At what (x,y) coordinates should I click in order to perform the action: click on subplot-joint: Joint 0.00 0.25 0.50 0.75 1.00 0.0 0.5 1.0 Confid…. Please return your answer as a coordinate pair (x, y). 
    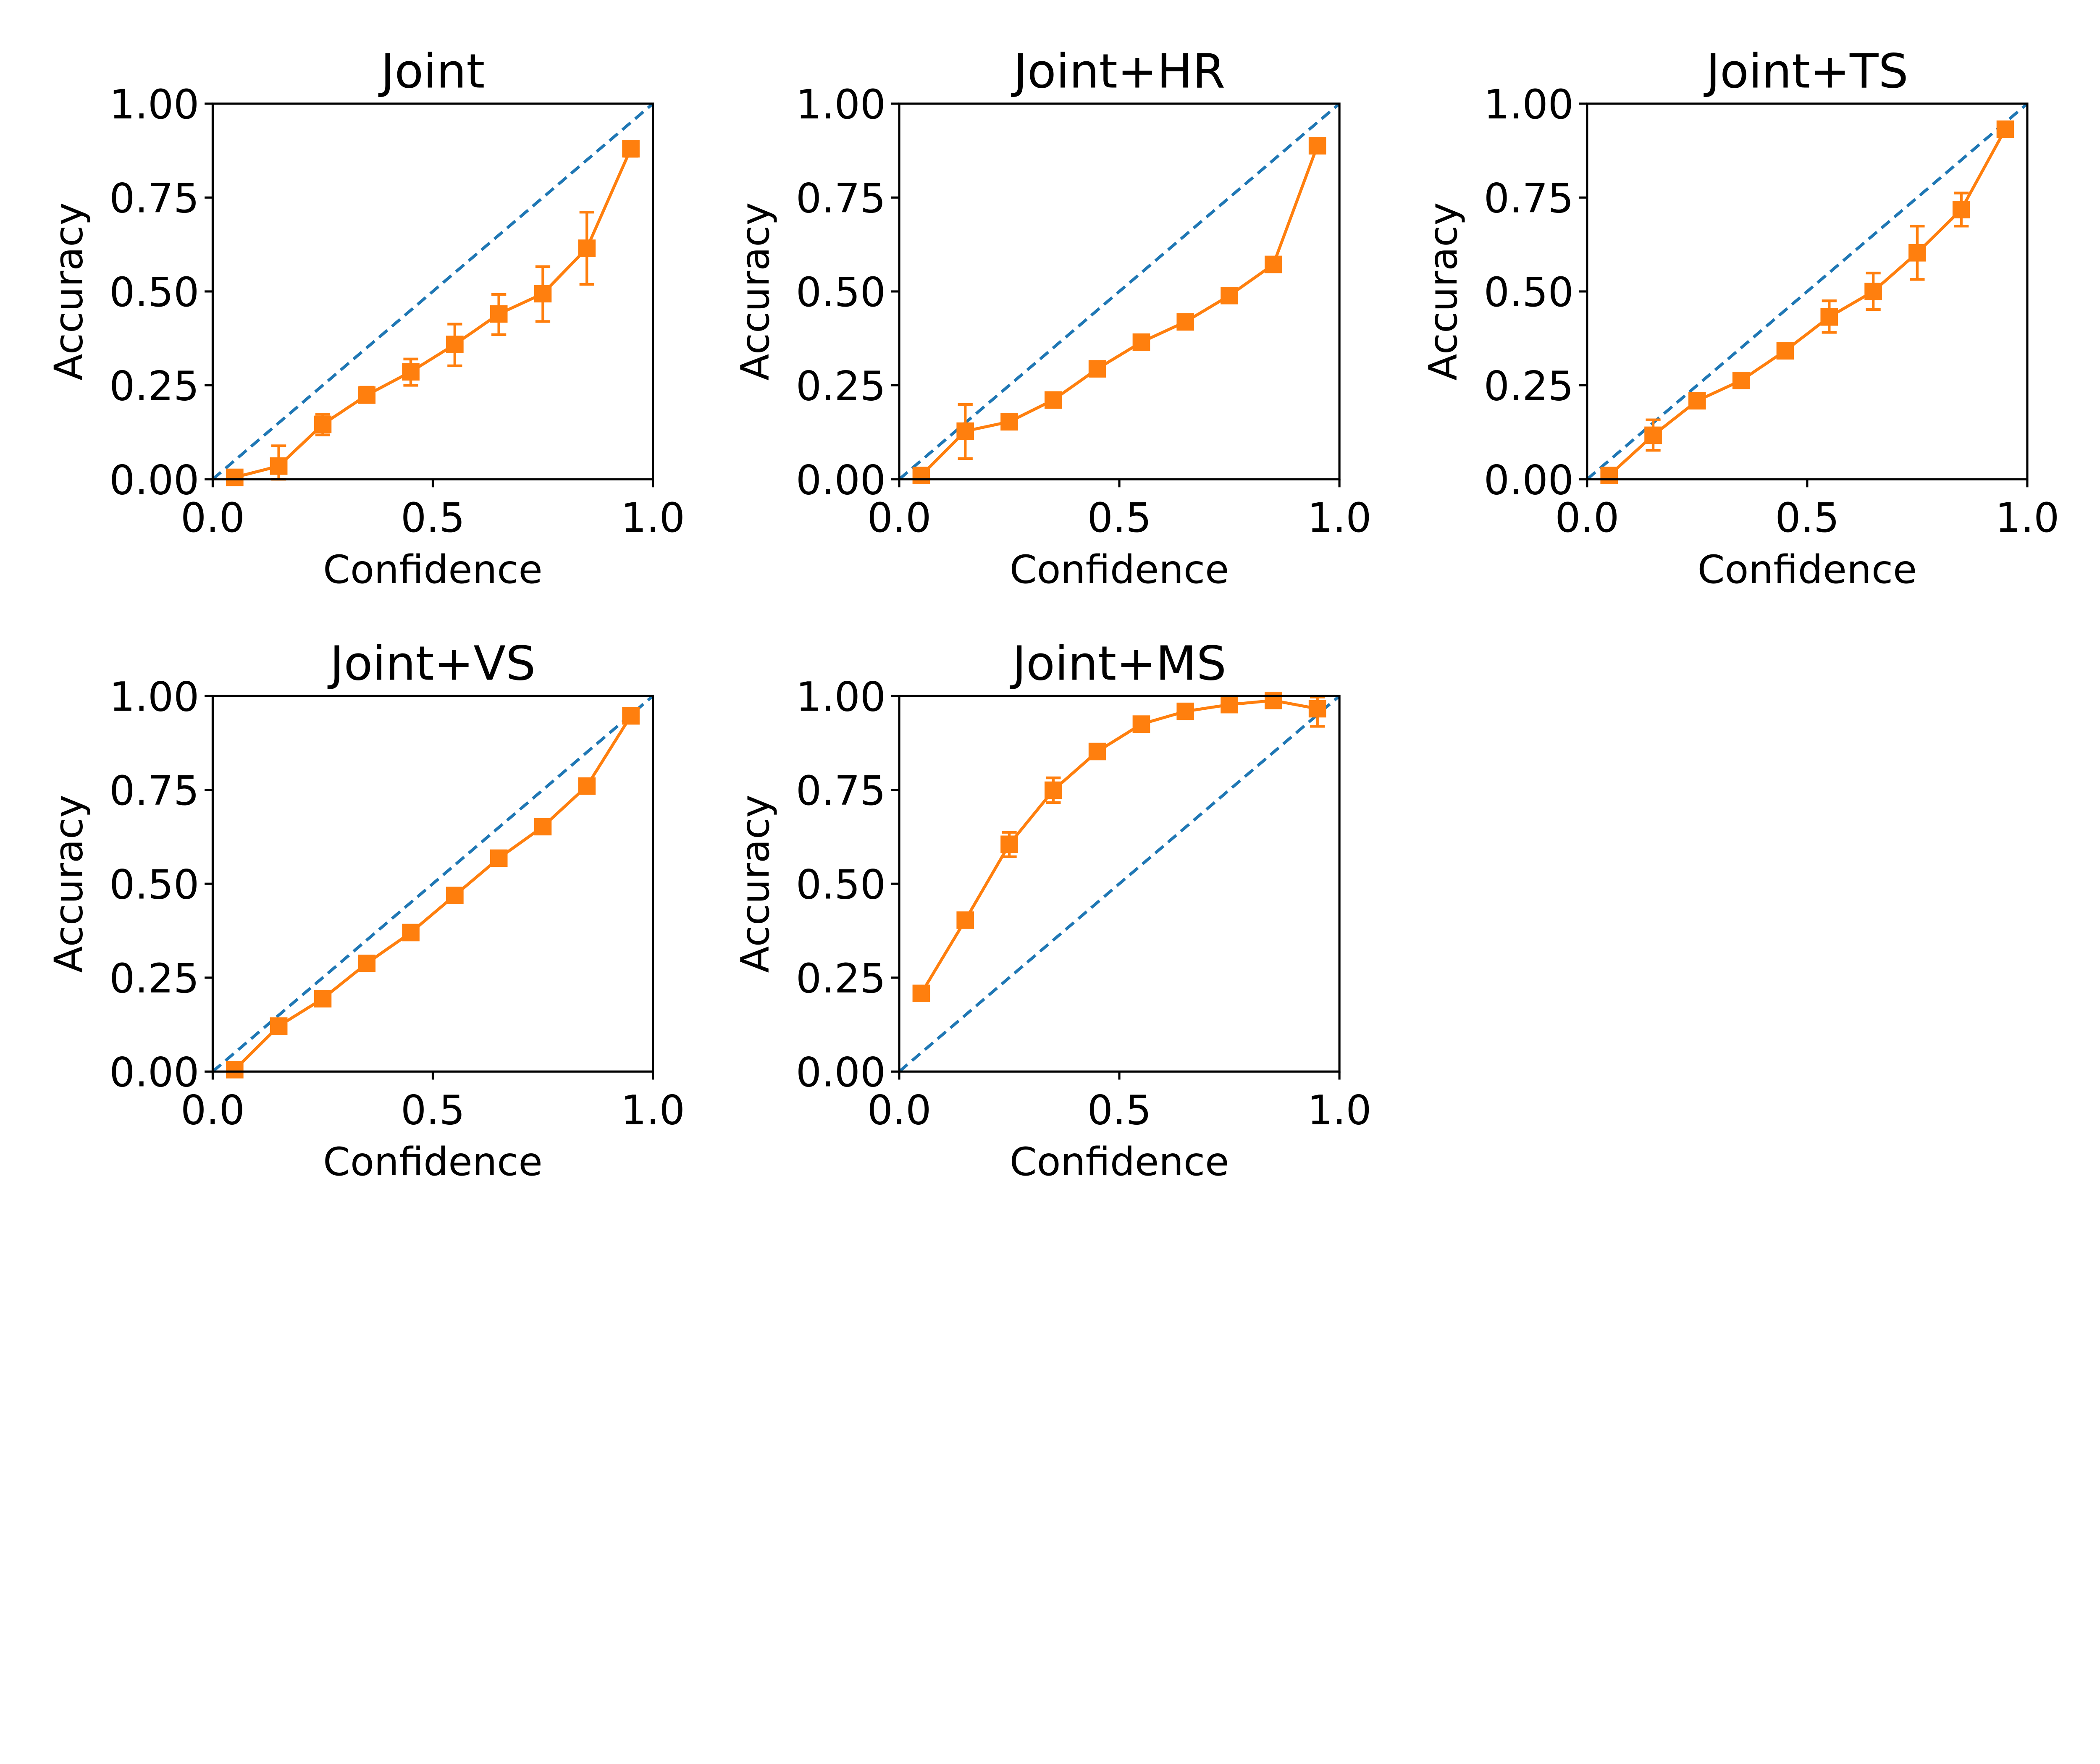
    Looking at the image, I should click on (365, 318).